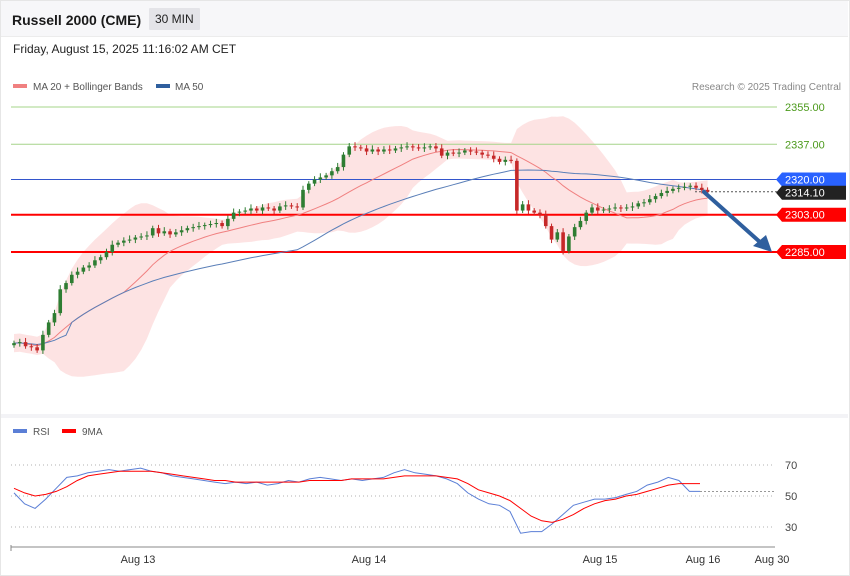 The image size is (850, 576). I want to click on ma50-legend-label: MA 50, so click(189, 87).